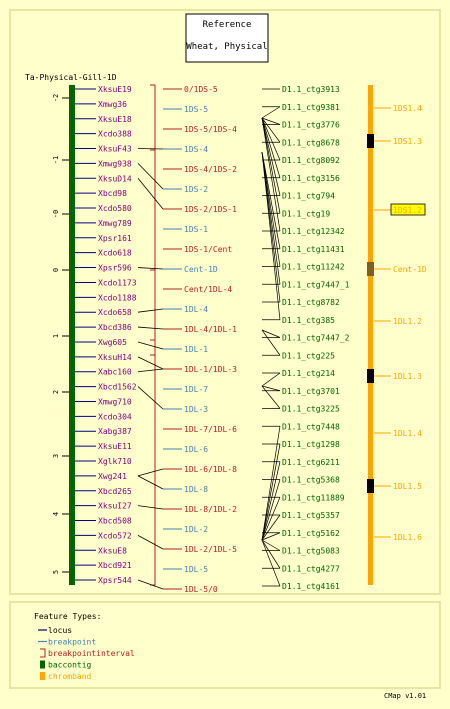  I want to click on locus-label: Xabc160, so click(115, 372).